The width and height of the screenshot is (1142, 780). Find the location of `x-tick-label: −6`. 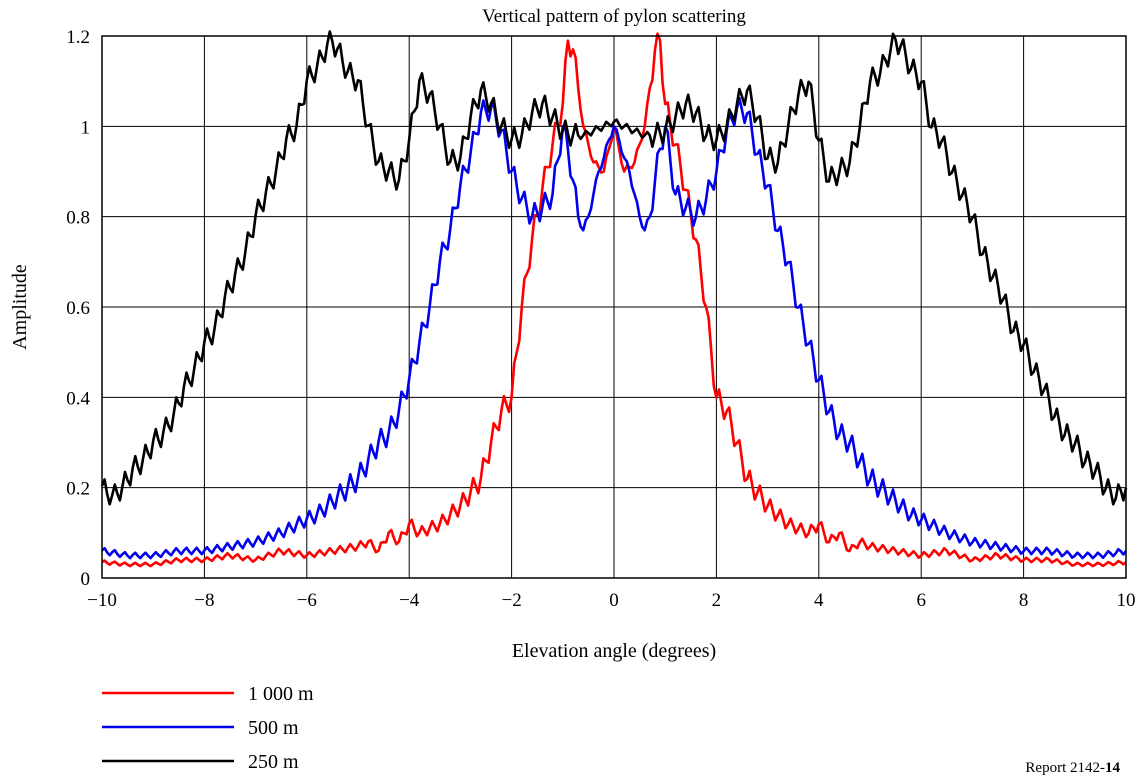

x-tick-label: −6 is located at coordinates (307, 600).